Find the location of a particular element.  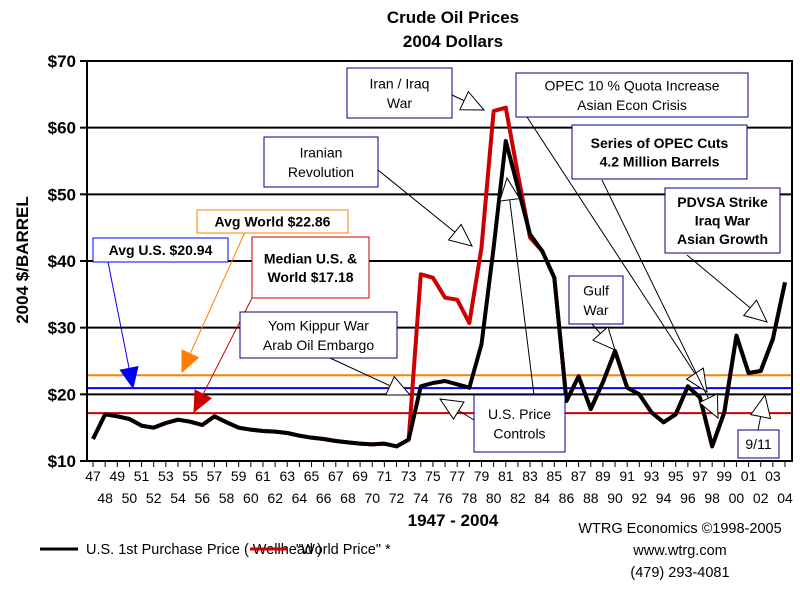

opec-cuts-annotation-text: Series of OPEC Cuts is located at coordinates (660, 143).